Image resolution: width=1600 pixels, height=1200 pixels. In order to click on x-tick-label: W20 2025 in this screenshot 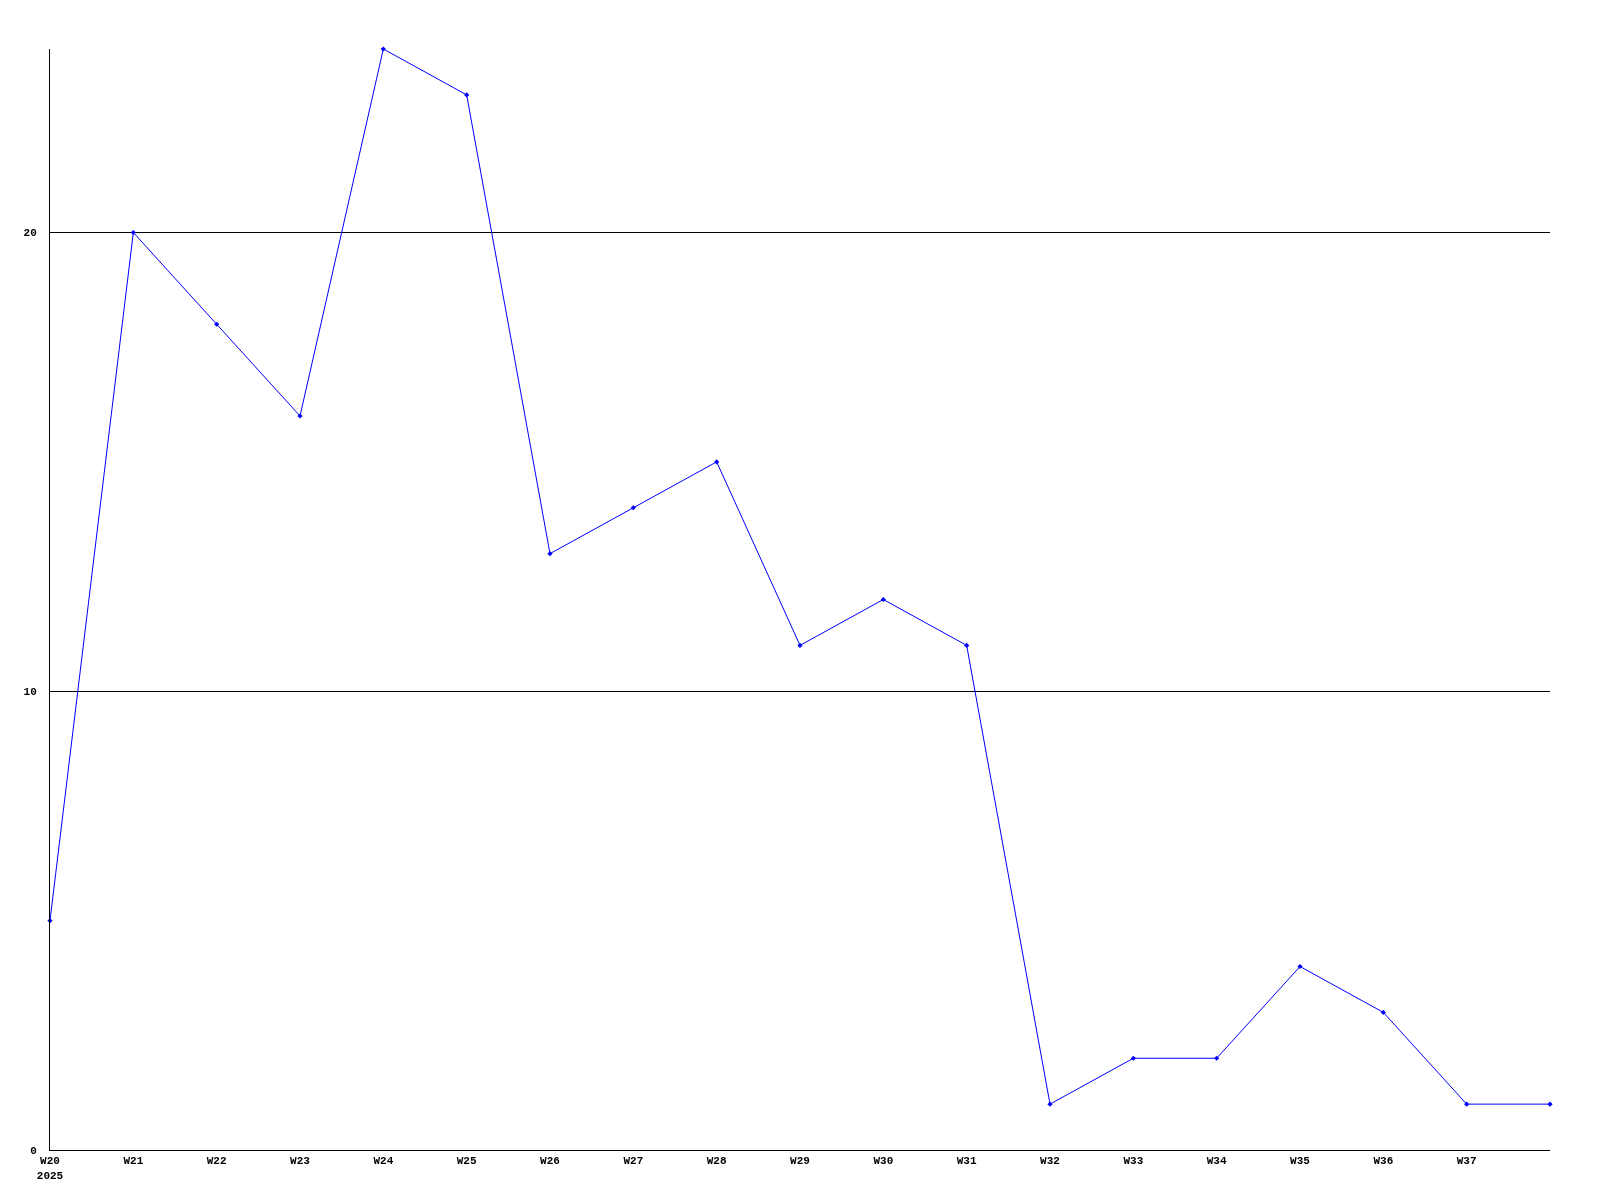, I will do `click(50, 1168)`.